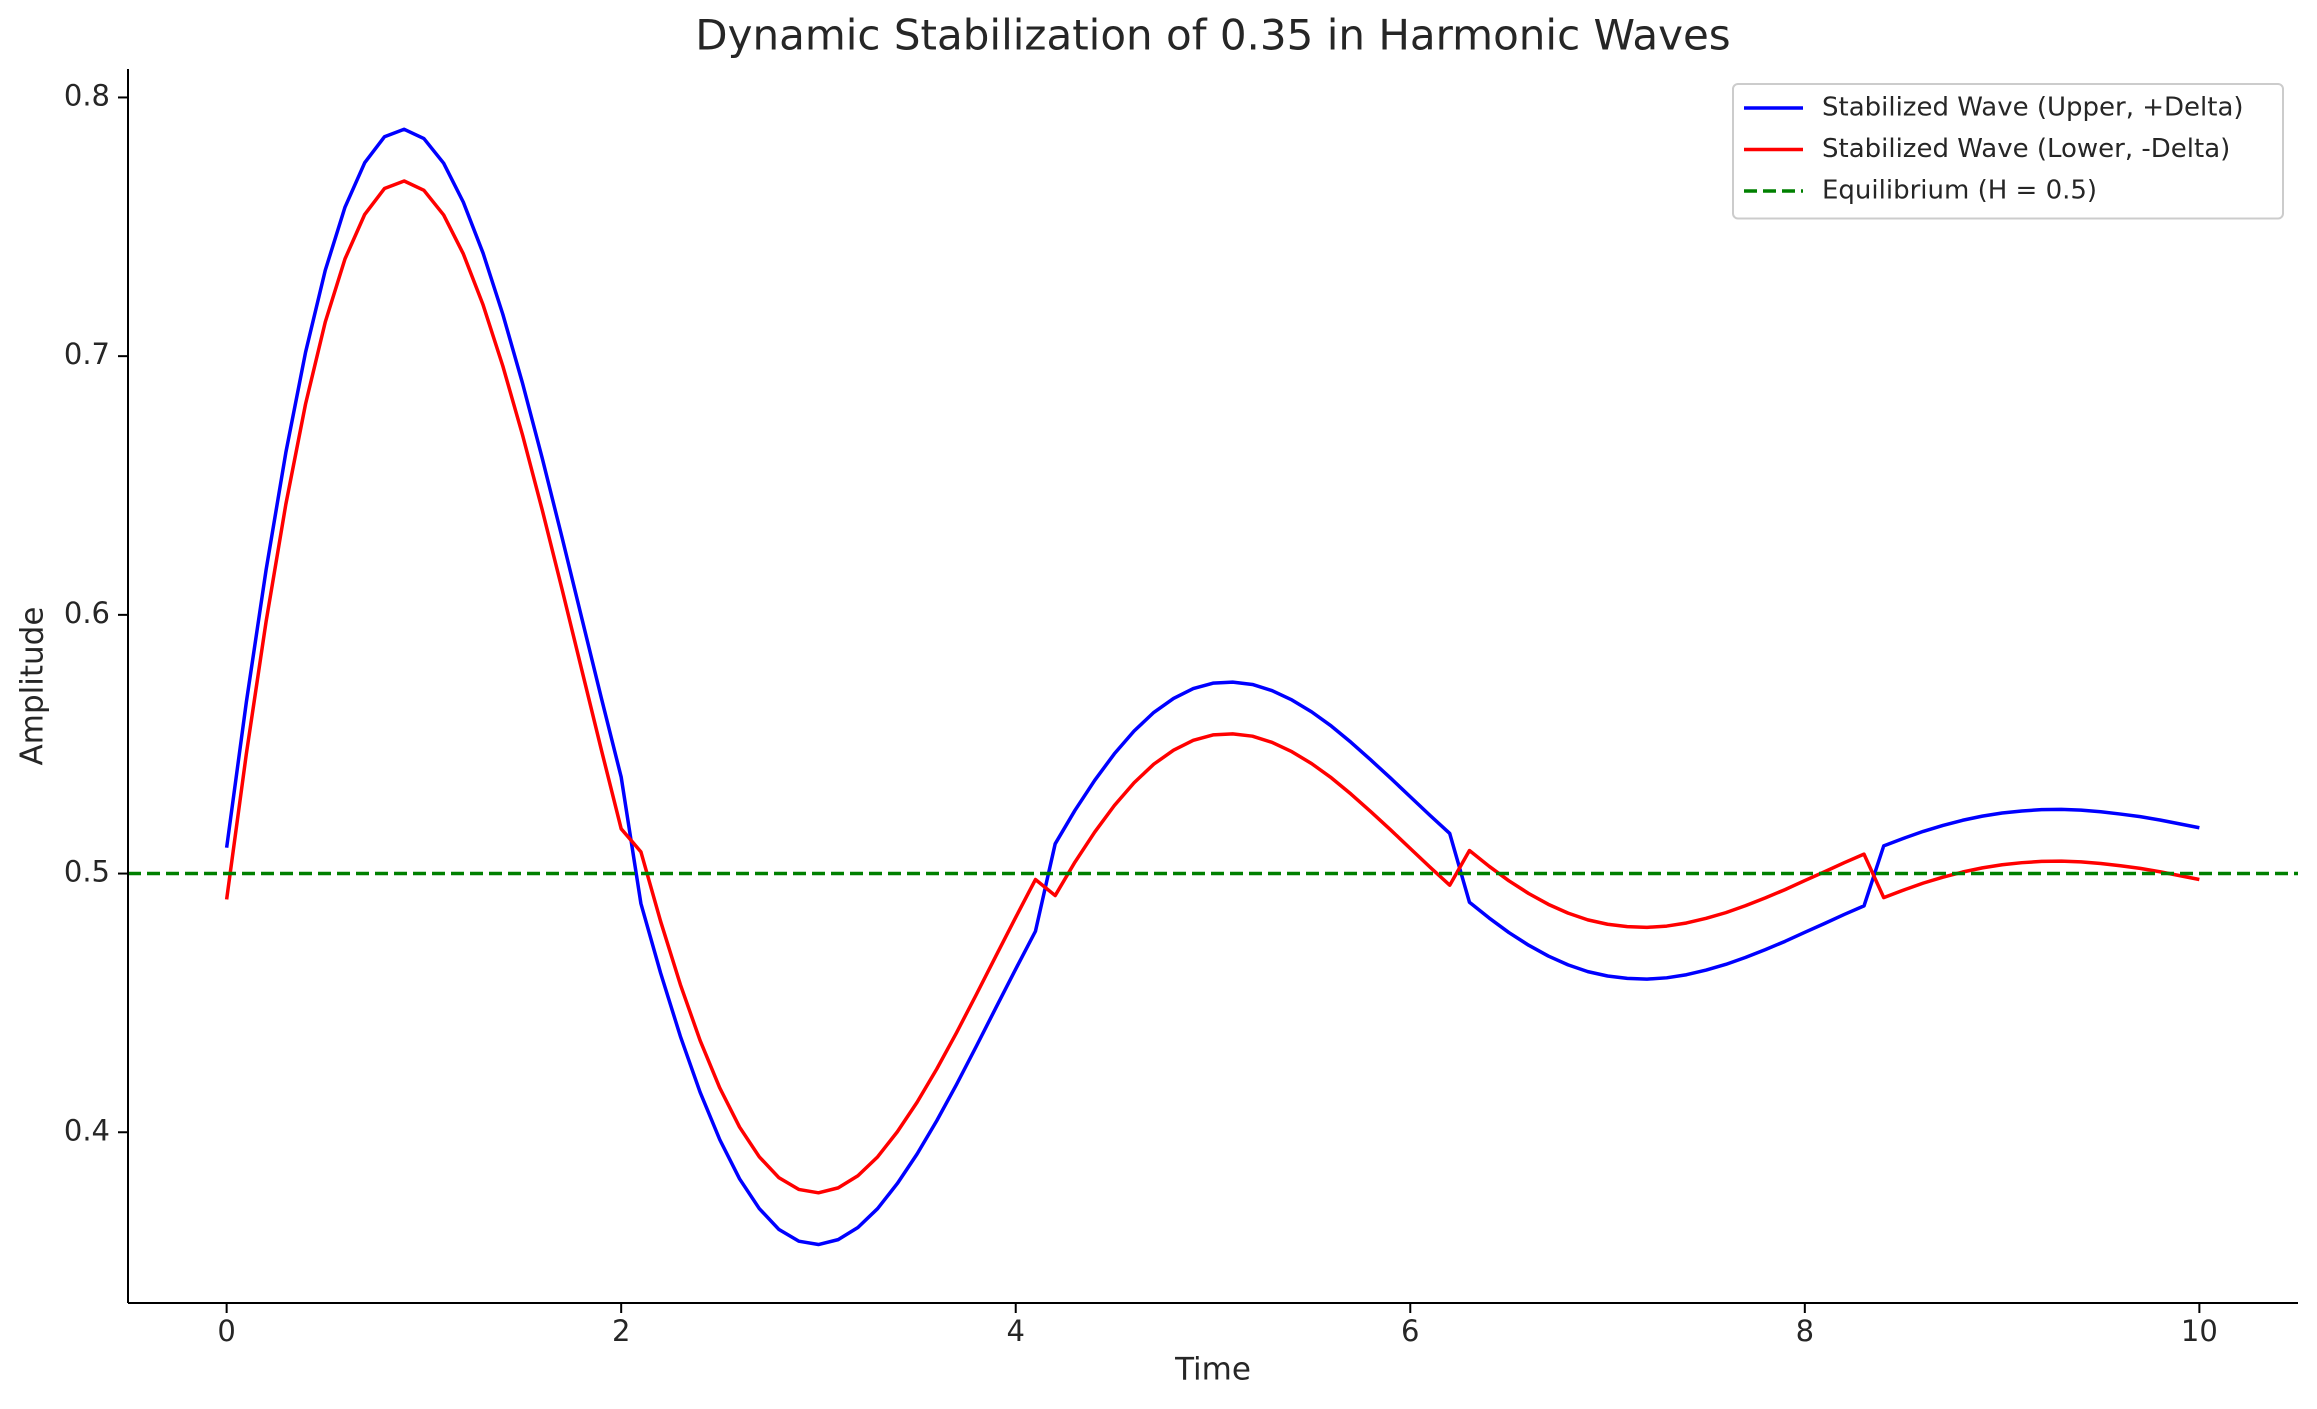  I want to click on y-tick-label: 0.5, so click(87, 872).